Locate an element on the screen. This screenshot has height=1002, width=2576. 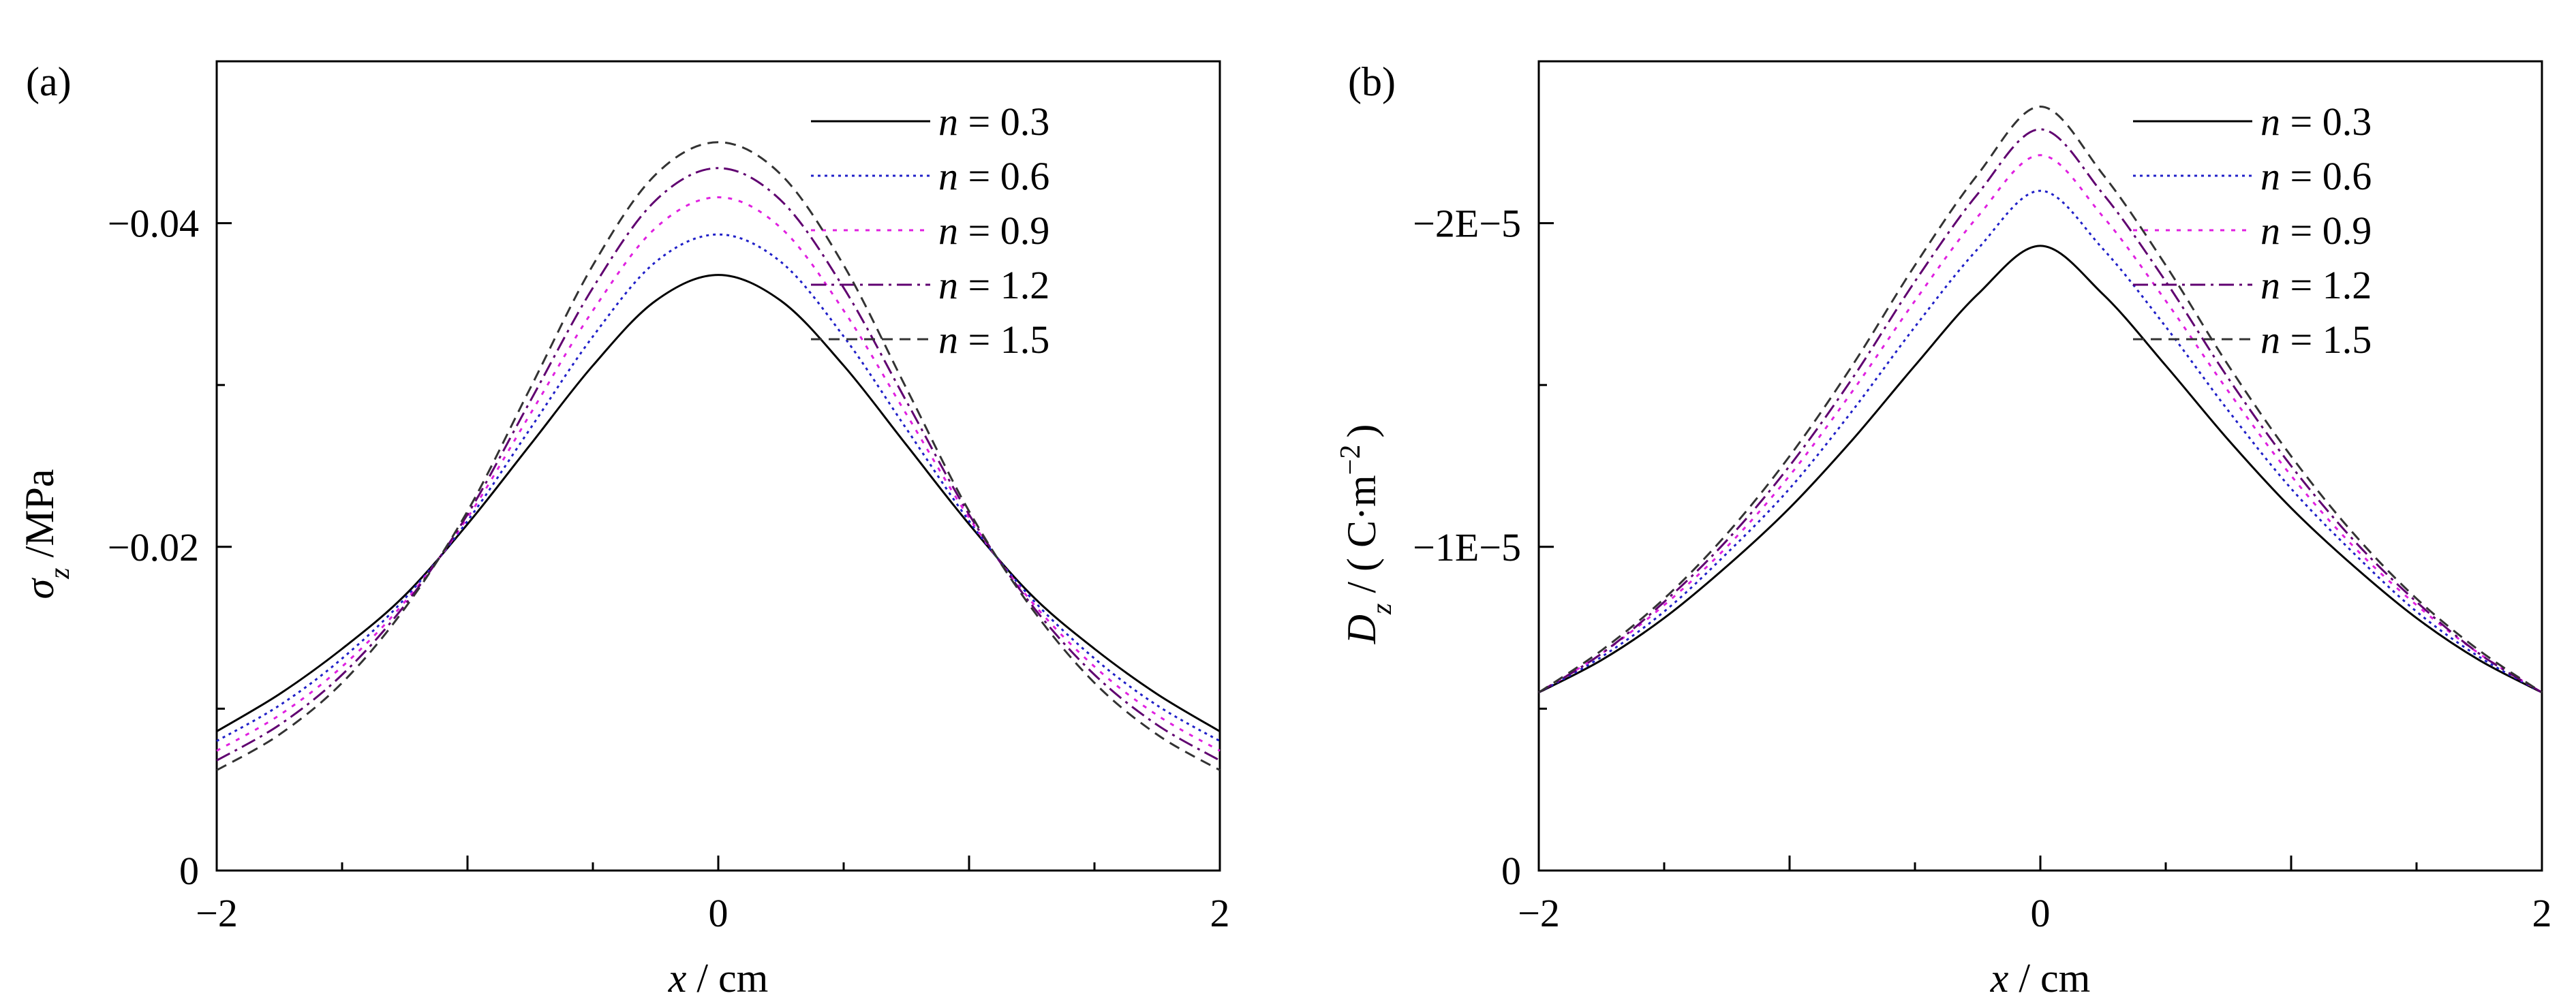
y-axis-variable: D is located at coordinates (1361, 629).